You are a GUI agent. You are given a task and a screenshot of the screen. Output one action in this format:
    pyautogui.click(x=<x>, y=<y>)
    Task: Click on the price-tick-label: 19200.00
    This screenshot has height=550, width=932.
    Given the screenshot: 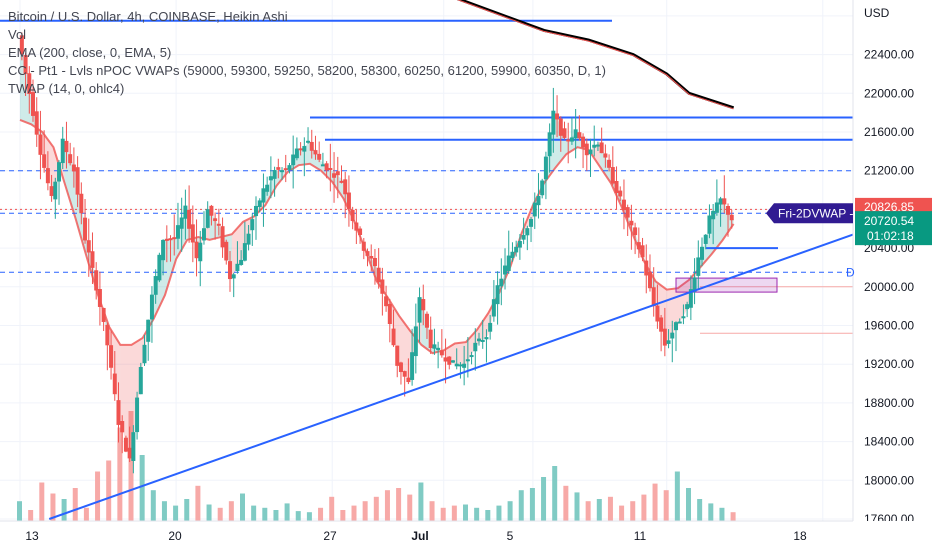 What is the action you would take?
    pyautogui.click(x=889, y=364)
    